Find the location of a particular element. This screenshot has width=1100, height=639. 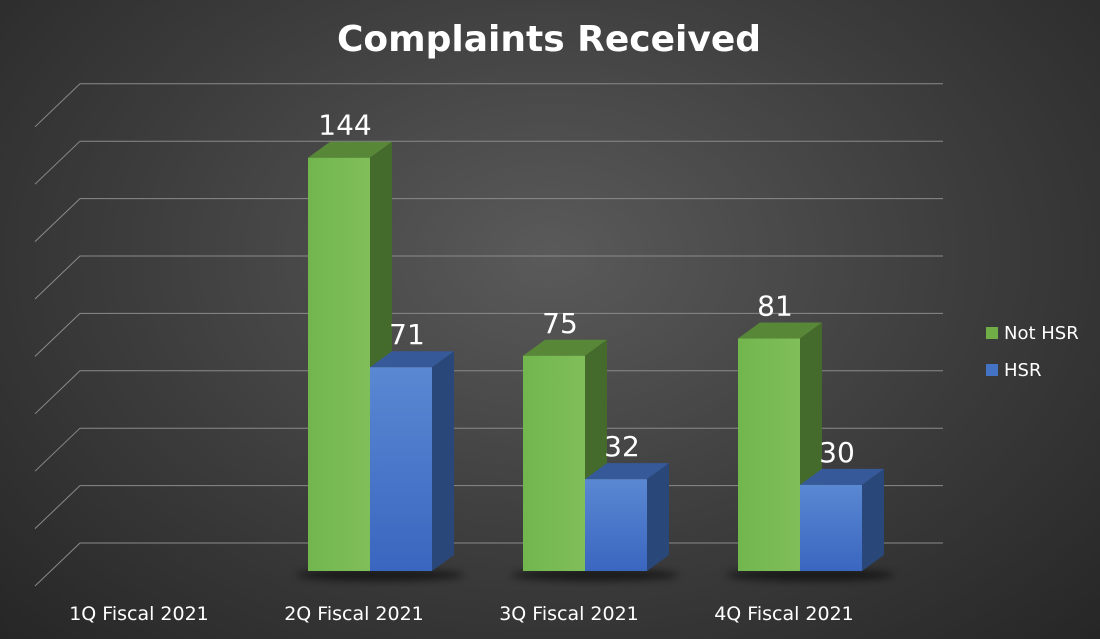

data-label-hsr-2: 32 is located at coordinates (622, 446).